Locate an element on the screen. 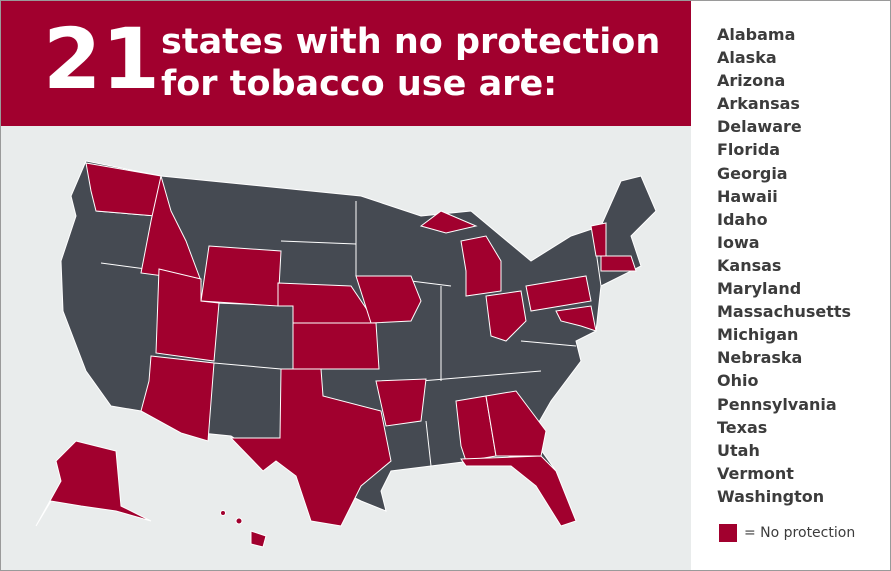 This screenshot has height=571, width=891. state-name: Massachusetts is located at coordinates (784, 312).